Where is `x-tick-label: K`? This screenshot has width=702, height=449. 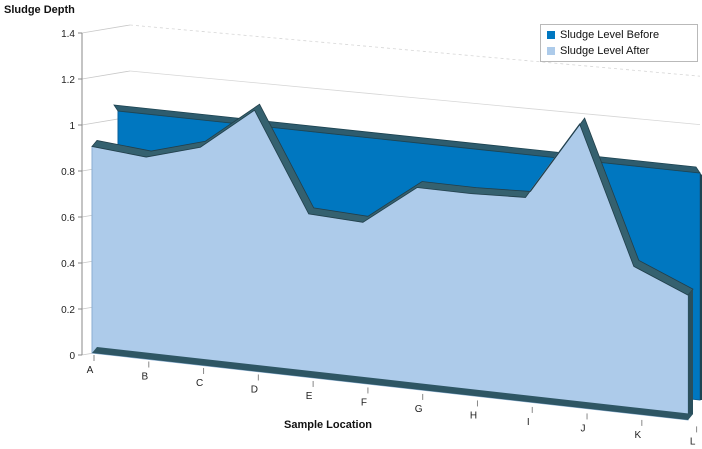
x-tick-label: K is located at coordinates (637, 435).